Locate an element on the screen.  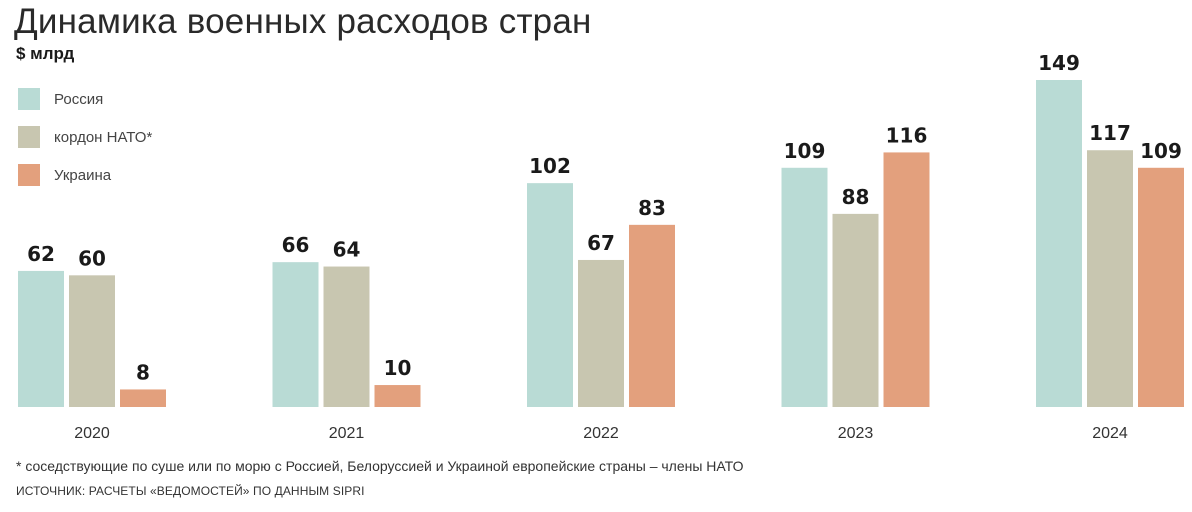
bar-nato-2024 is located at coordinates (1110, 278).